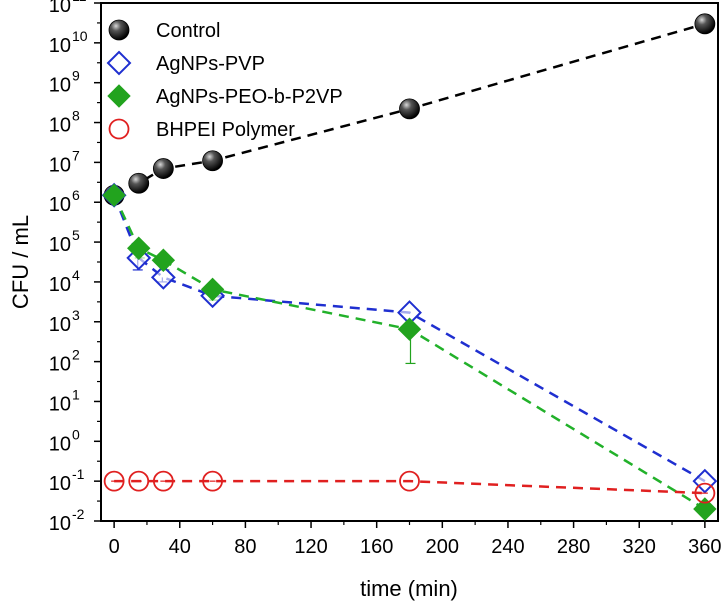 This screenshot has height=608, width=725. What do you see at coordinates (76, 315) in the screenshot?
I see `y-tick-exponent: 3` at bounding box center [76, 315].